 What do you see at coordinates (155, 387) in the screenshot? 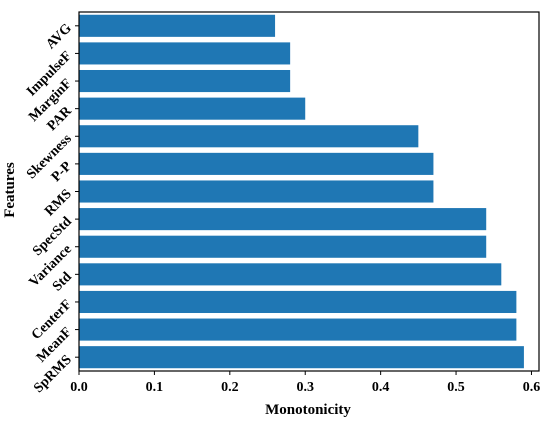
I see `x-tick-label: 0.1` at bounding box center [155, 387].